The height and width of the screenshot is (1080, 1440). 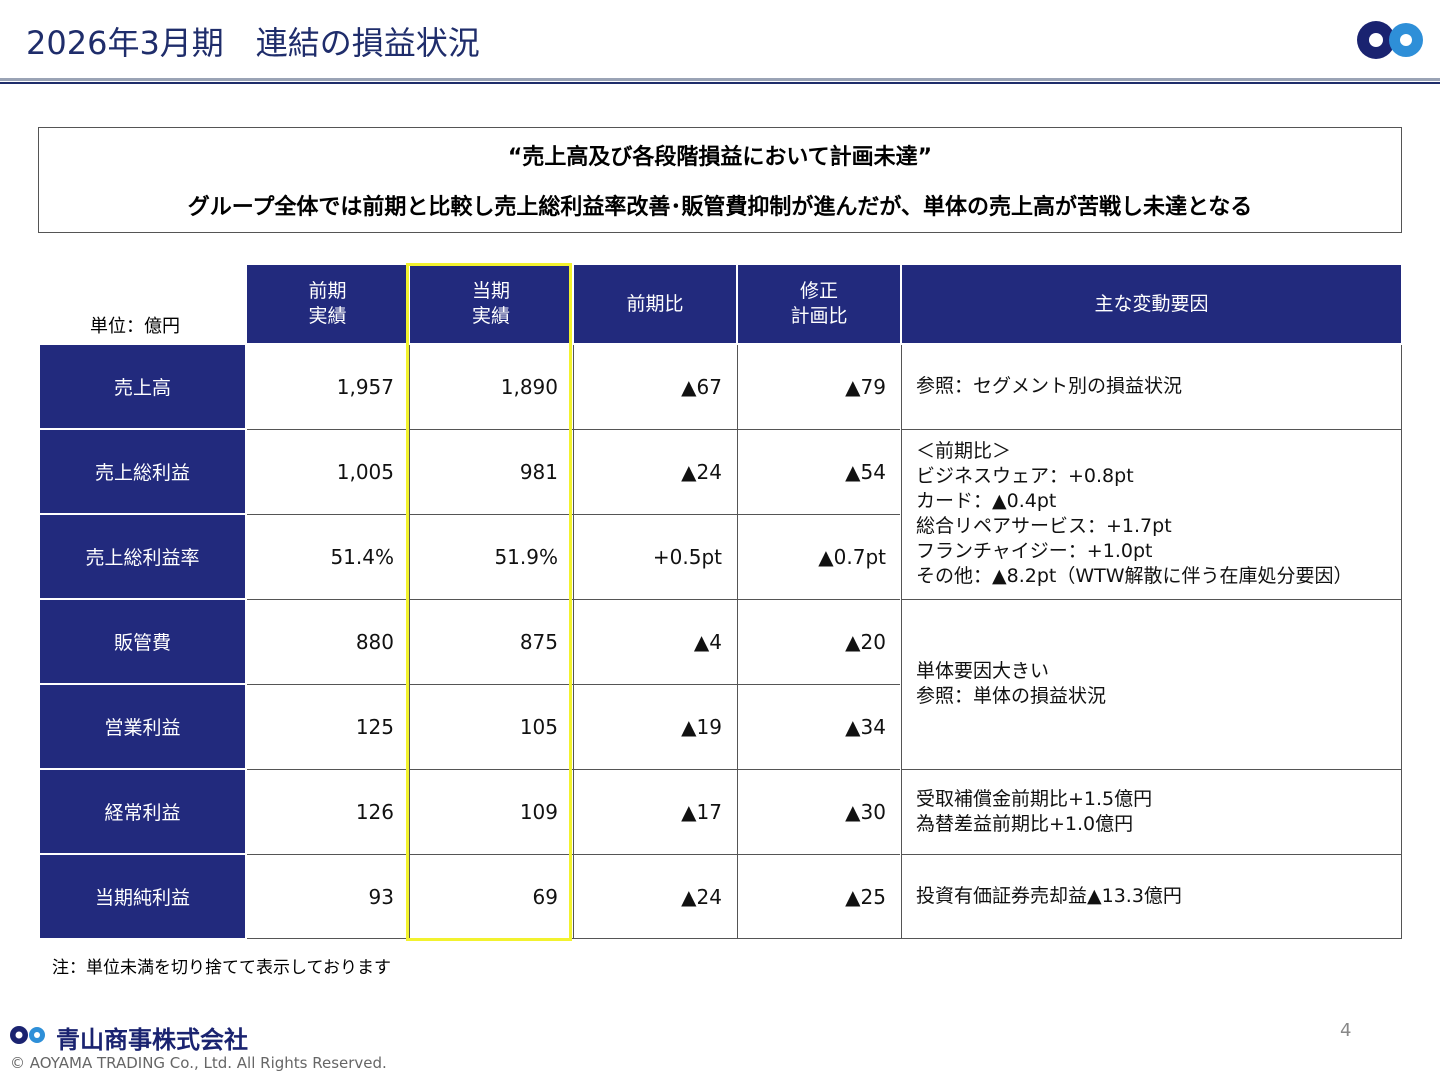 I want to click on footer-logo, so click(x=27, y=1035).